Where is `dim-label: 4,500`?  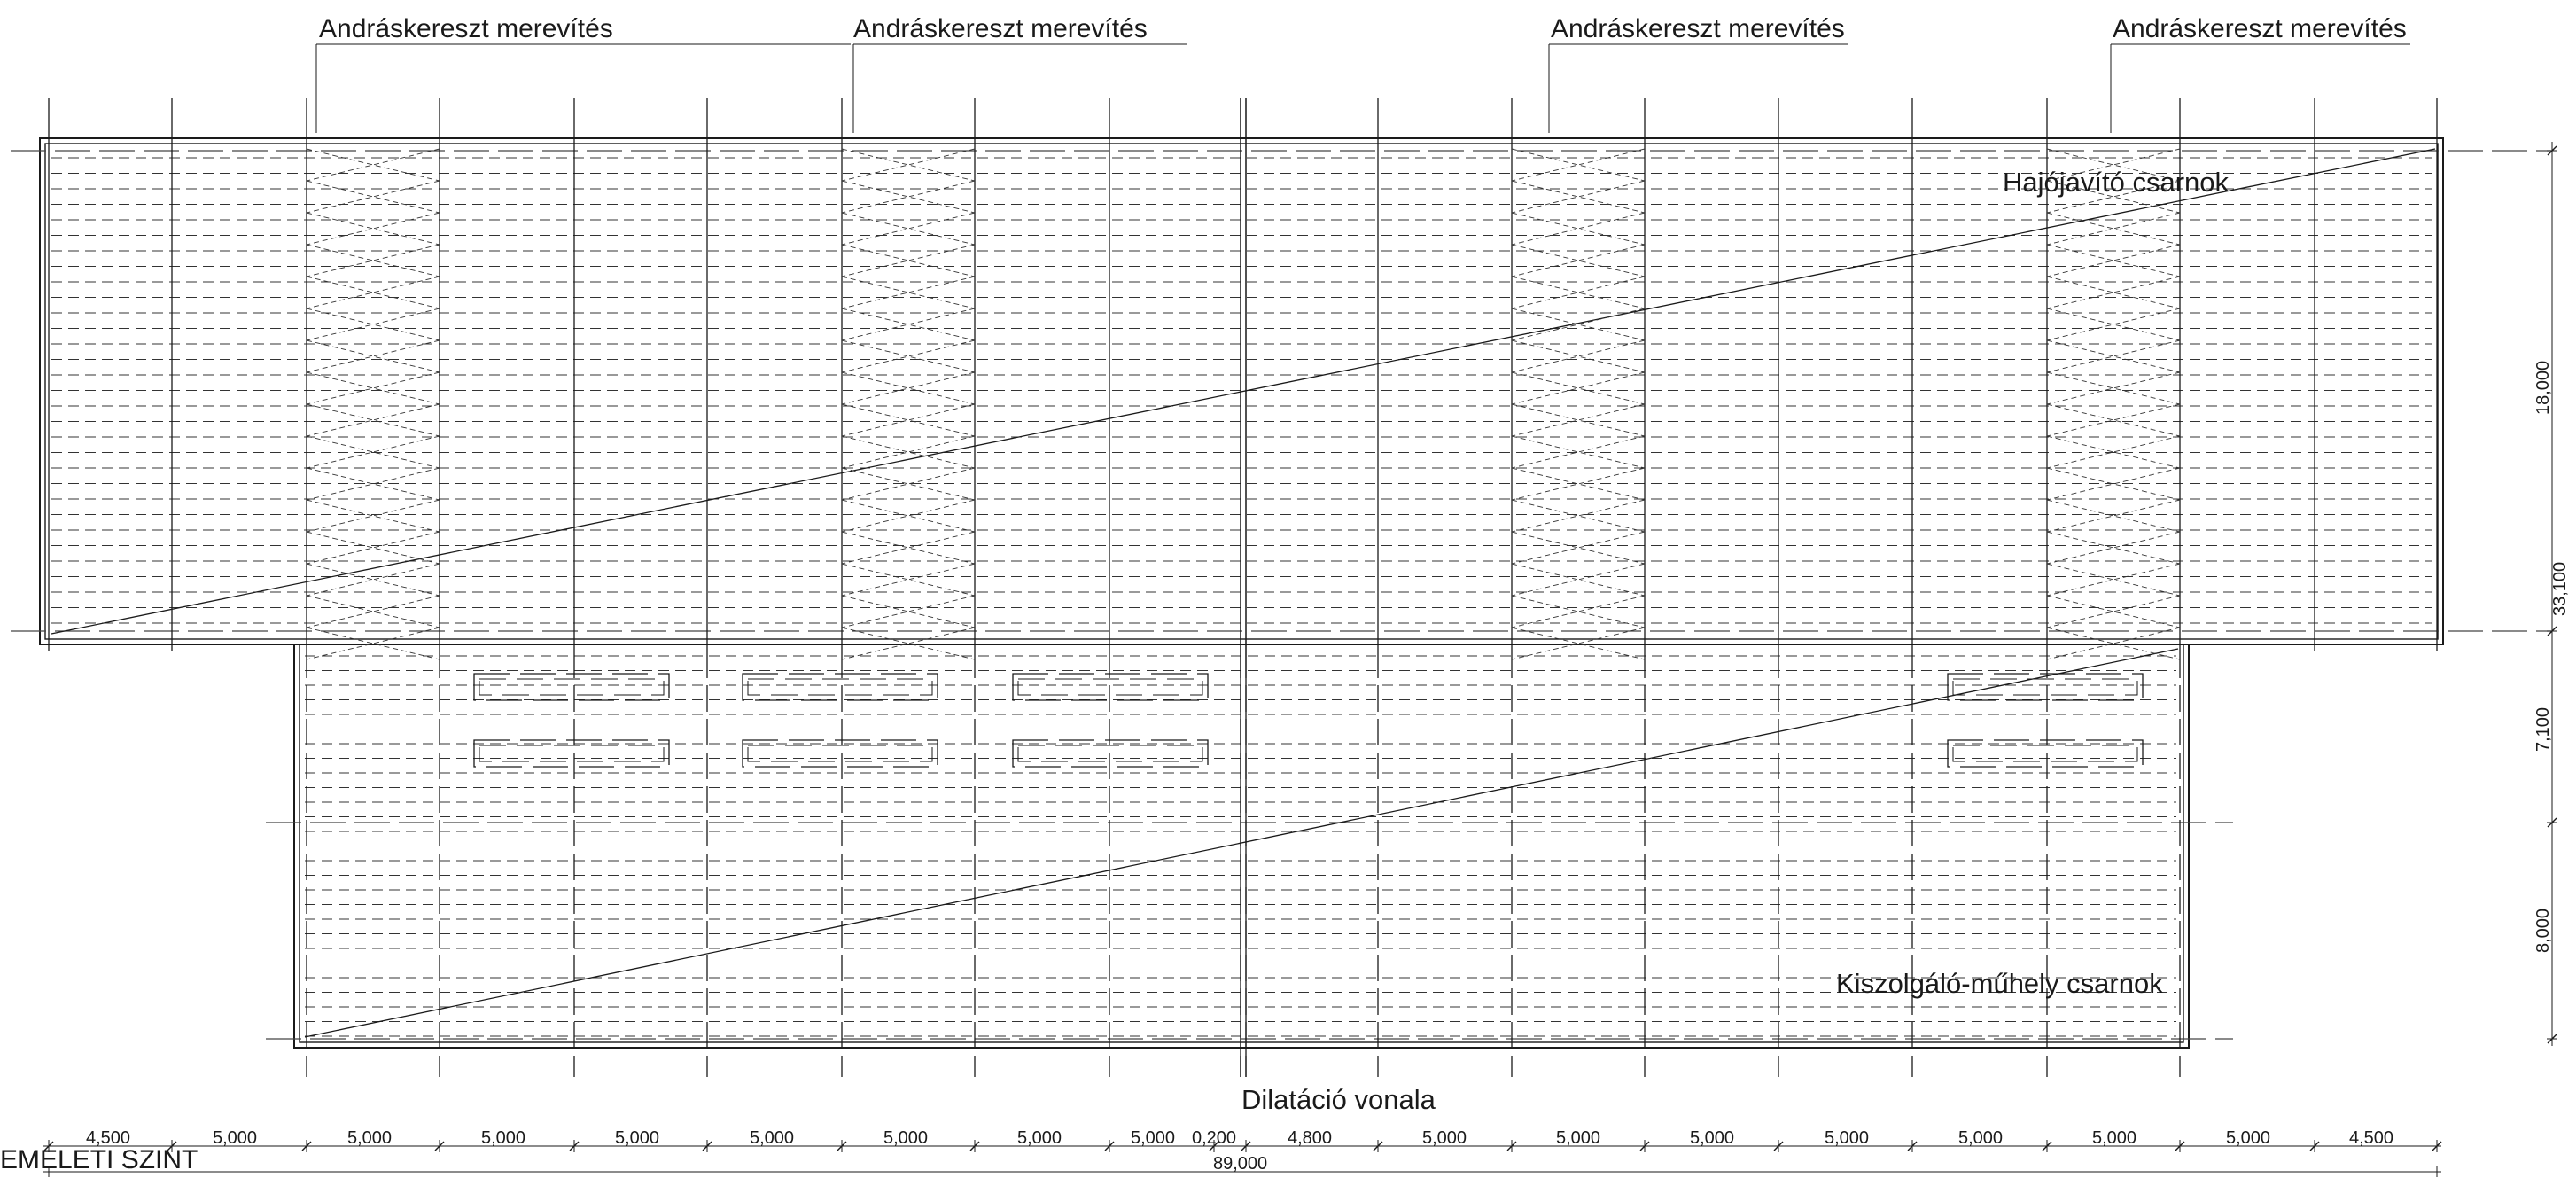
dim-label: 4,500 is located at coordinates (108, 1138).